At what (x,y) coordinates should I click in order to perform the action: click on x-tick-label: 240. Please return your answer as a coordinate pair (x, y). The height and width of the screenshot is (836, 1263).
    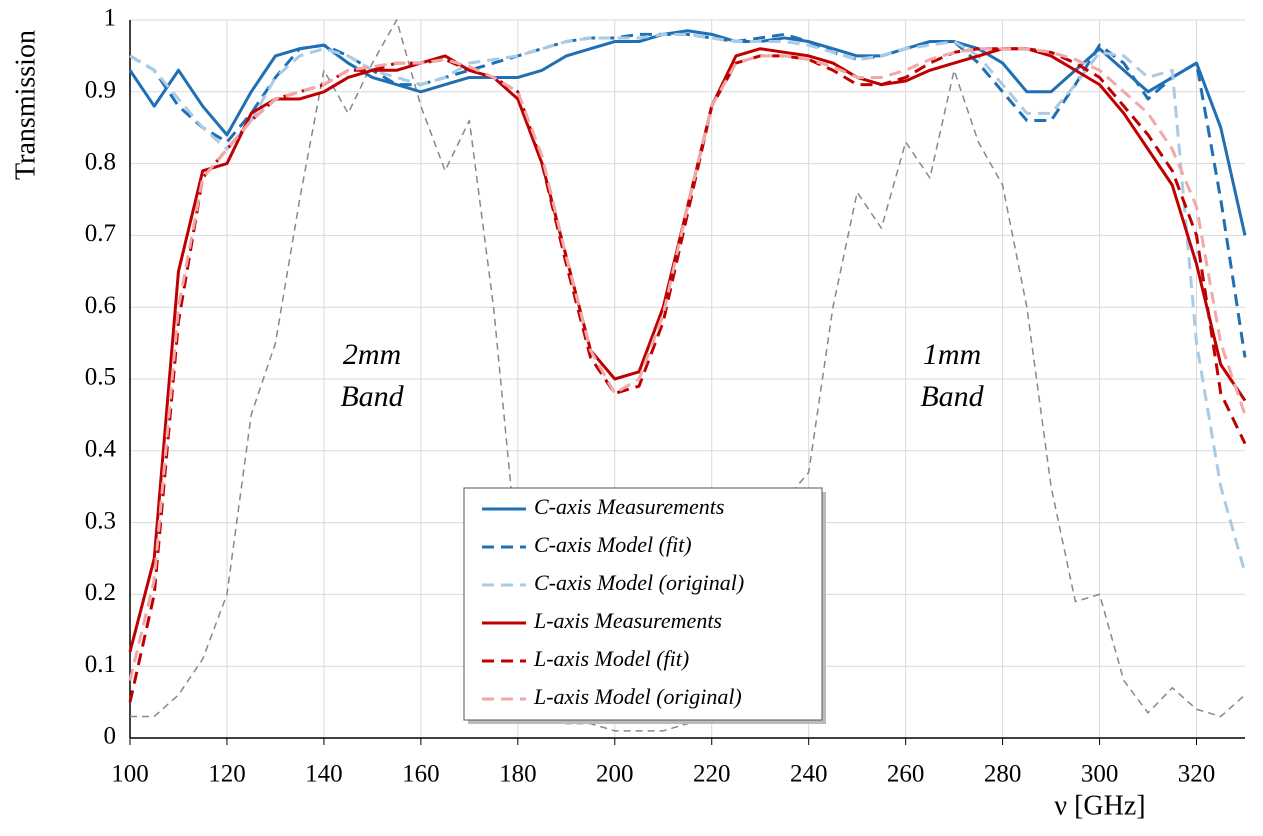
    Looking at the image, I should click on (809, 774).